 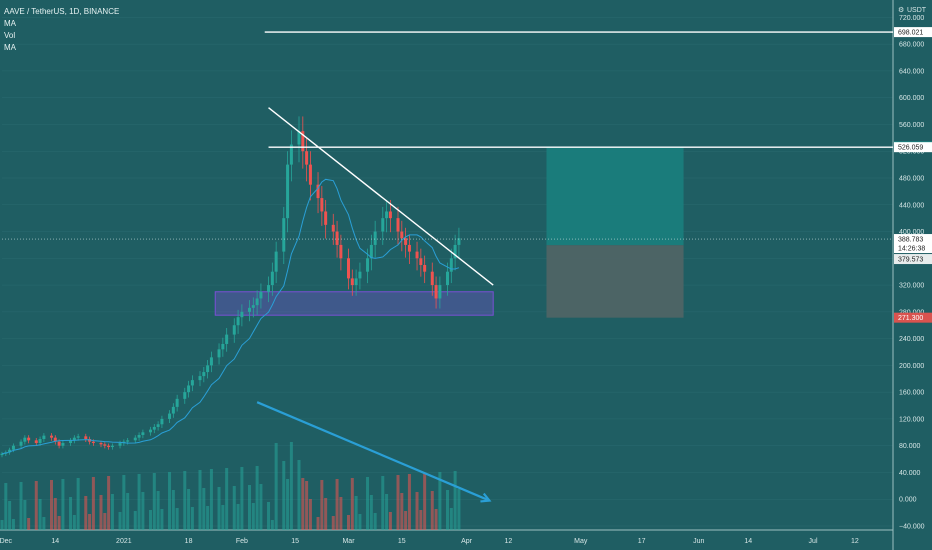 What do you see at coordinates (10, 23) in the screenshot?
I see `indicator-ma-1: MA` at bounding box center [10, 23].